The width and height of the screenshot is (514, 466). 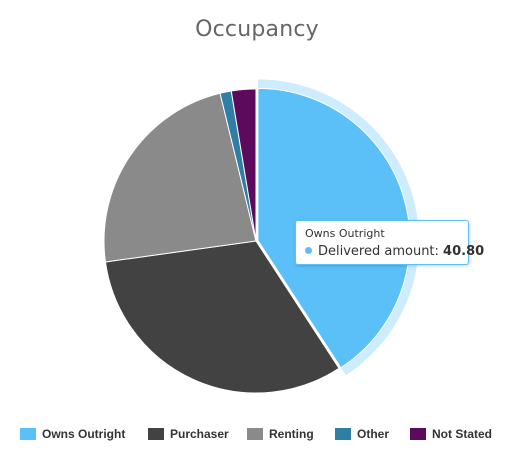 I want to click on tooltip-row: Delivered amount: 40.80, so click(x=394, y=252).